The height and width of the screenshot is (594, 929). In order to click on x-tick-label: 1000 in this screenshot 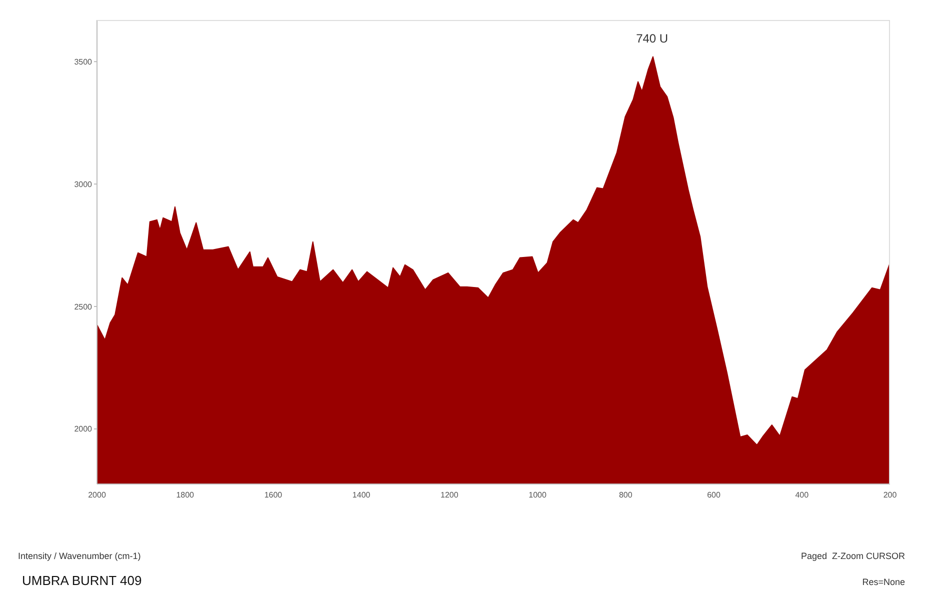, I will do `click(538, 495)`.